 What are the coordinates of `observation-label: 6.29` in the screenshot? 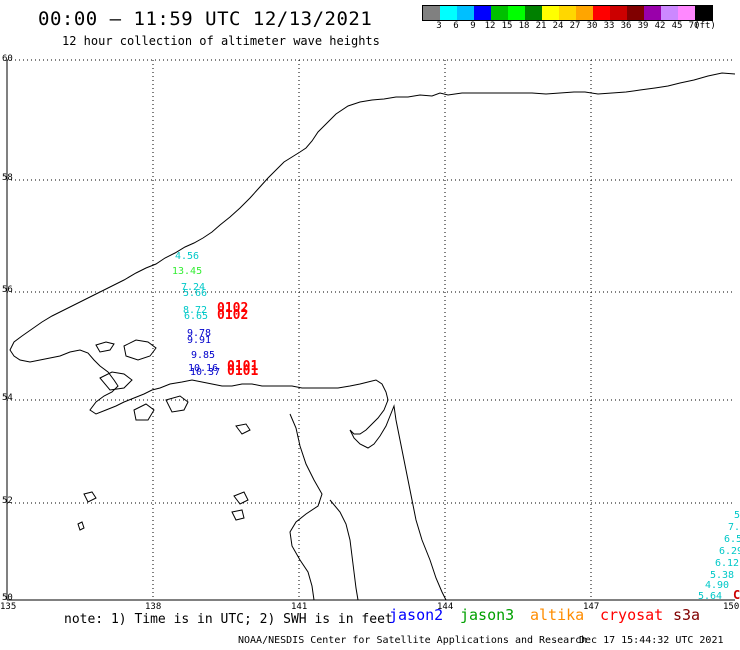 It's located at (729, 551).